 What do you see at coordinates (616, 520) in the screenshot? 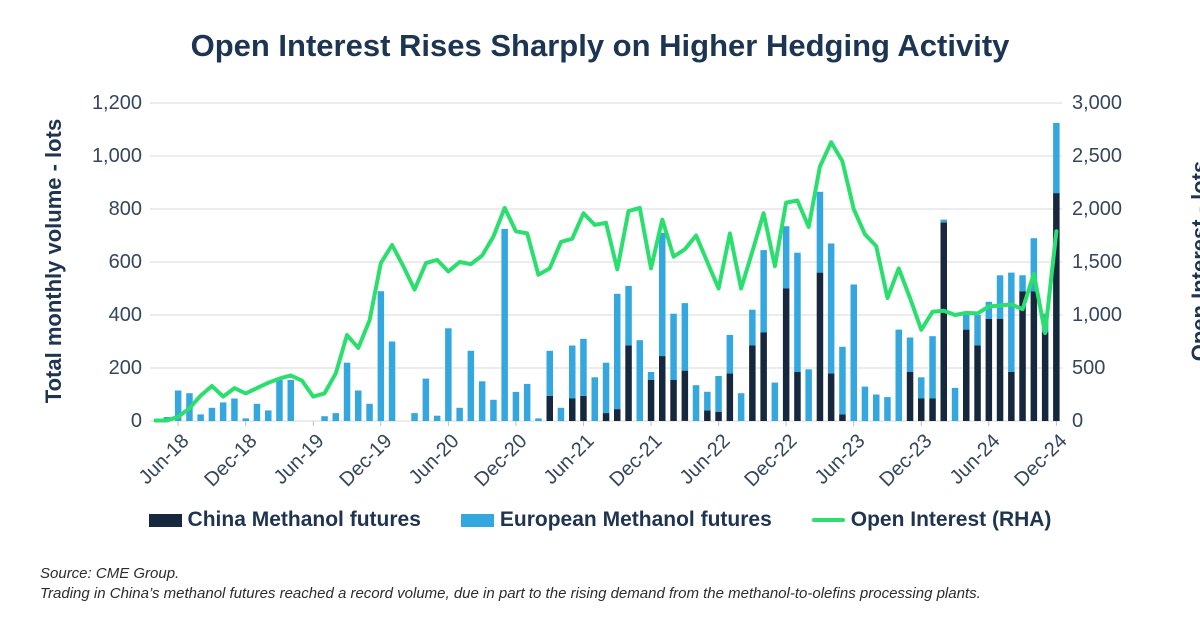
I see `legend-item-european: European Methanol futures` at bounding box center [616, 520].